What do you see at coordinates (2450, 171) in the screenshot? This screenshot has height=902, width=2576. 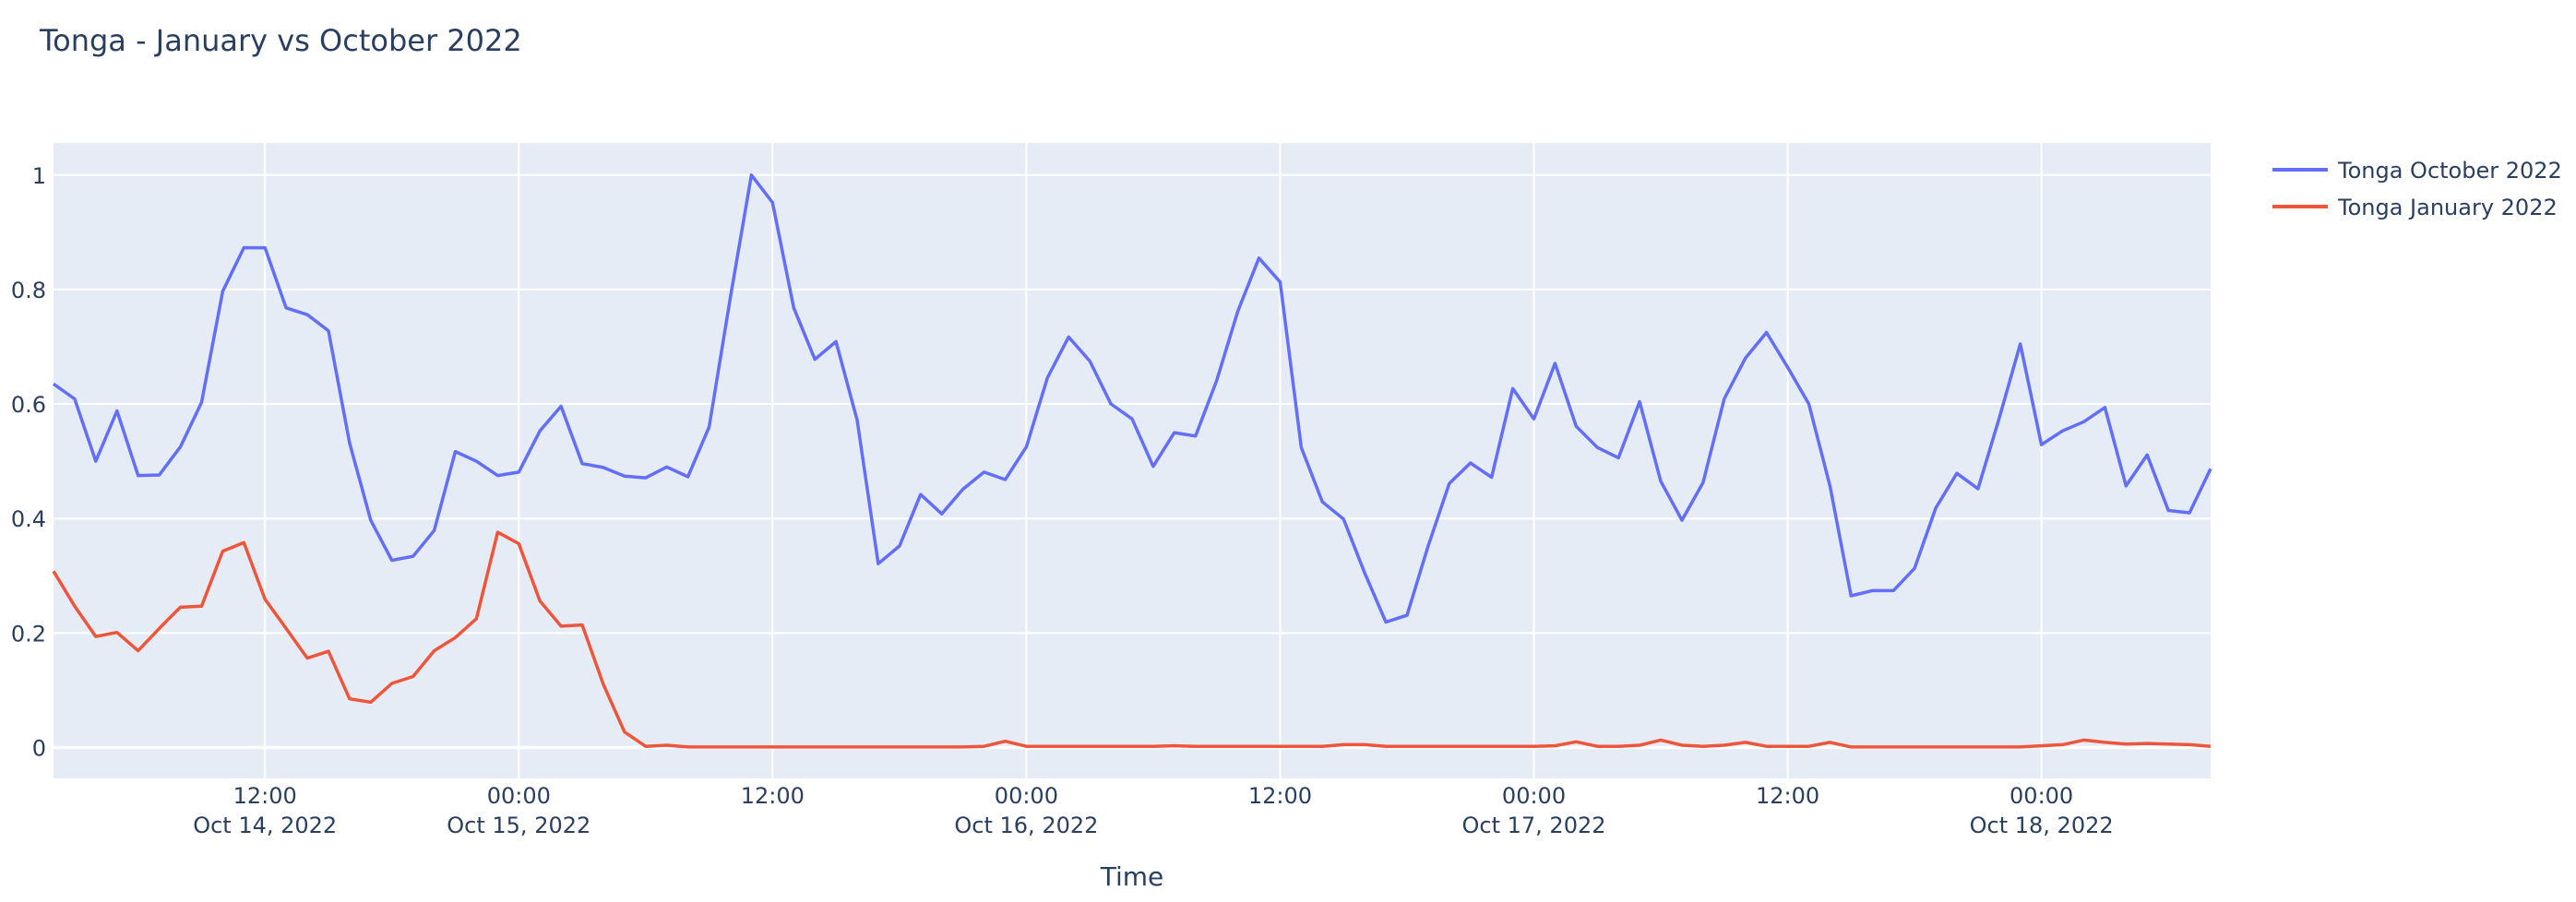 I see `legend-label: Tonga October 2022` at bounding box center [2450, 171].